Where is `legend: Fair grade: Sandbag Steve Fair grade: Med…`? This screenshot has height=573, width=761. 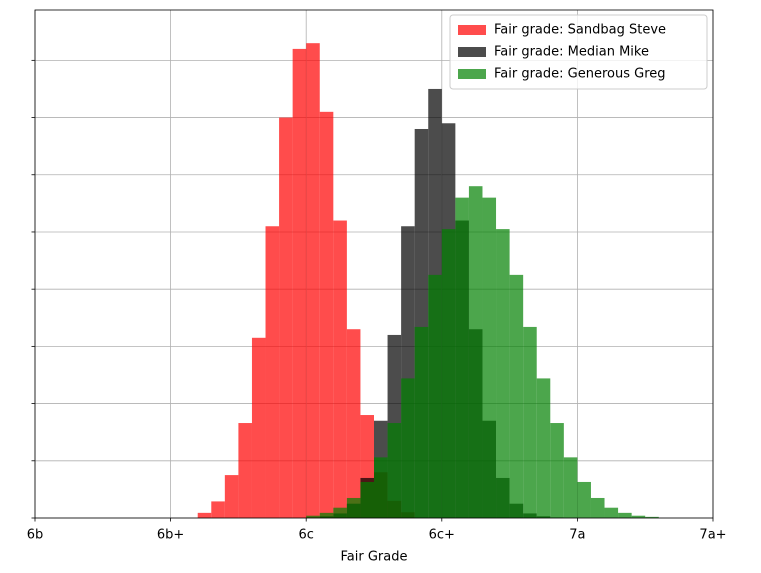 legend: Fair grade: Sandbag Steve Fair grade: Med… is located at coordinates (578, 52).